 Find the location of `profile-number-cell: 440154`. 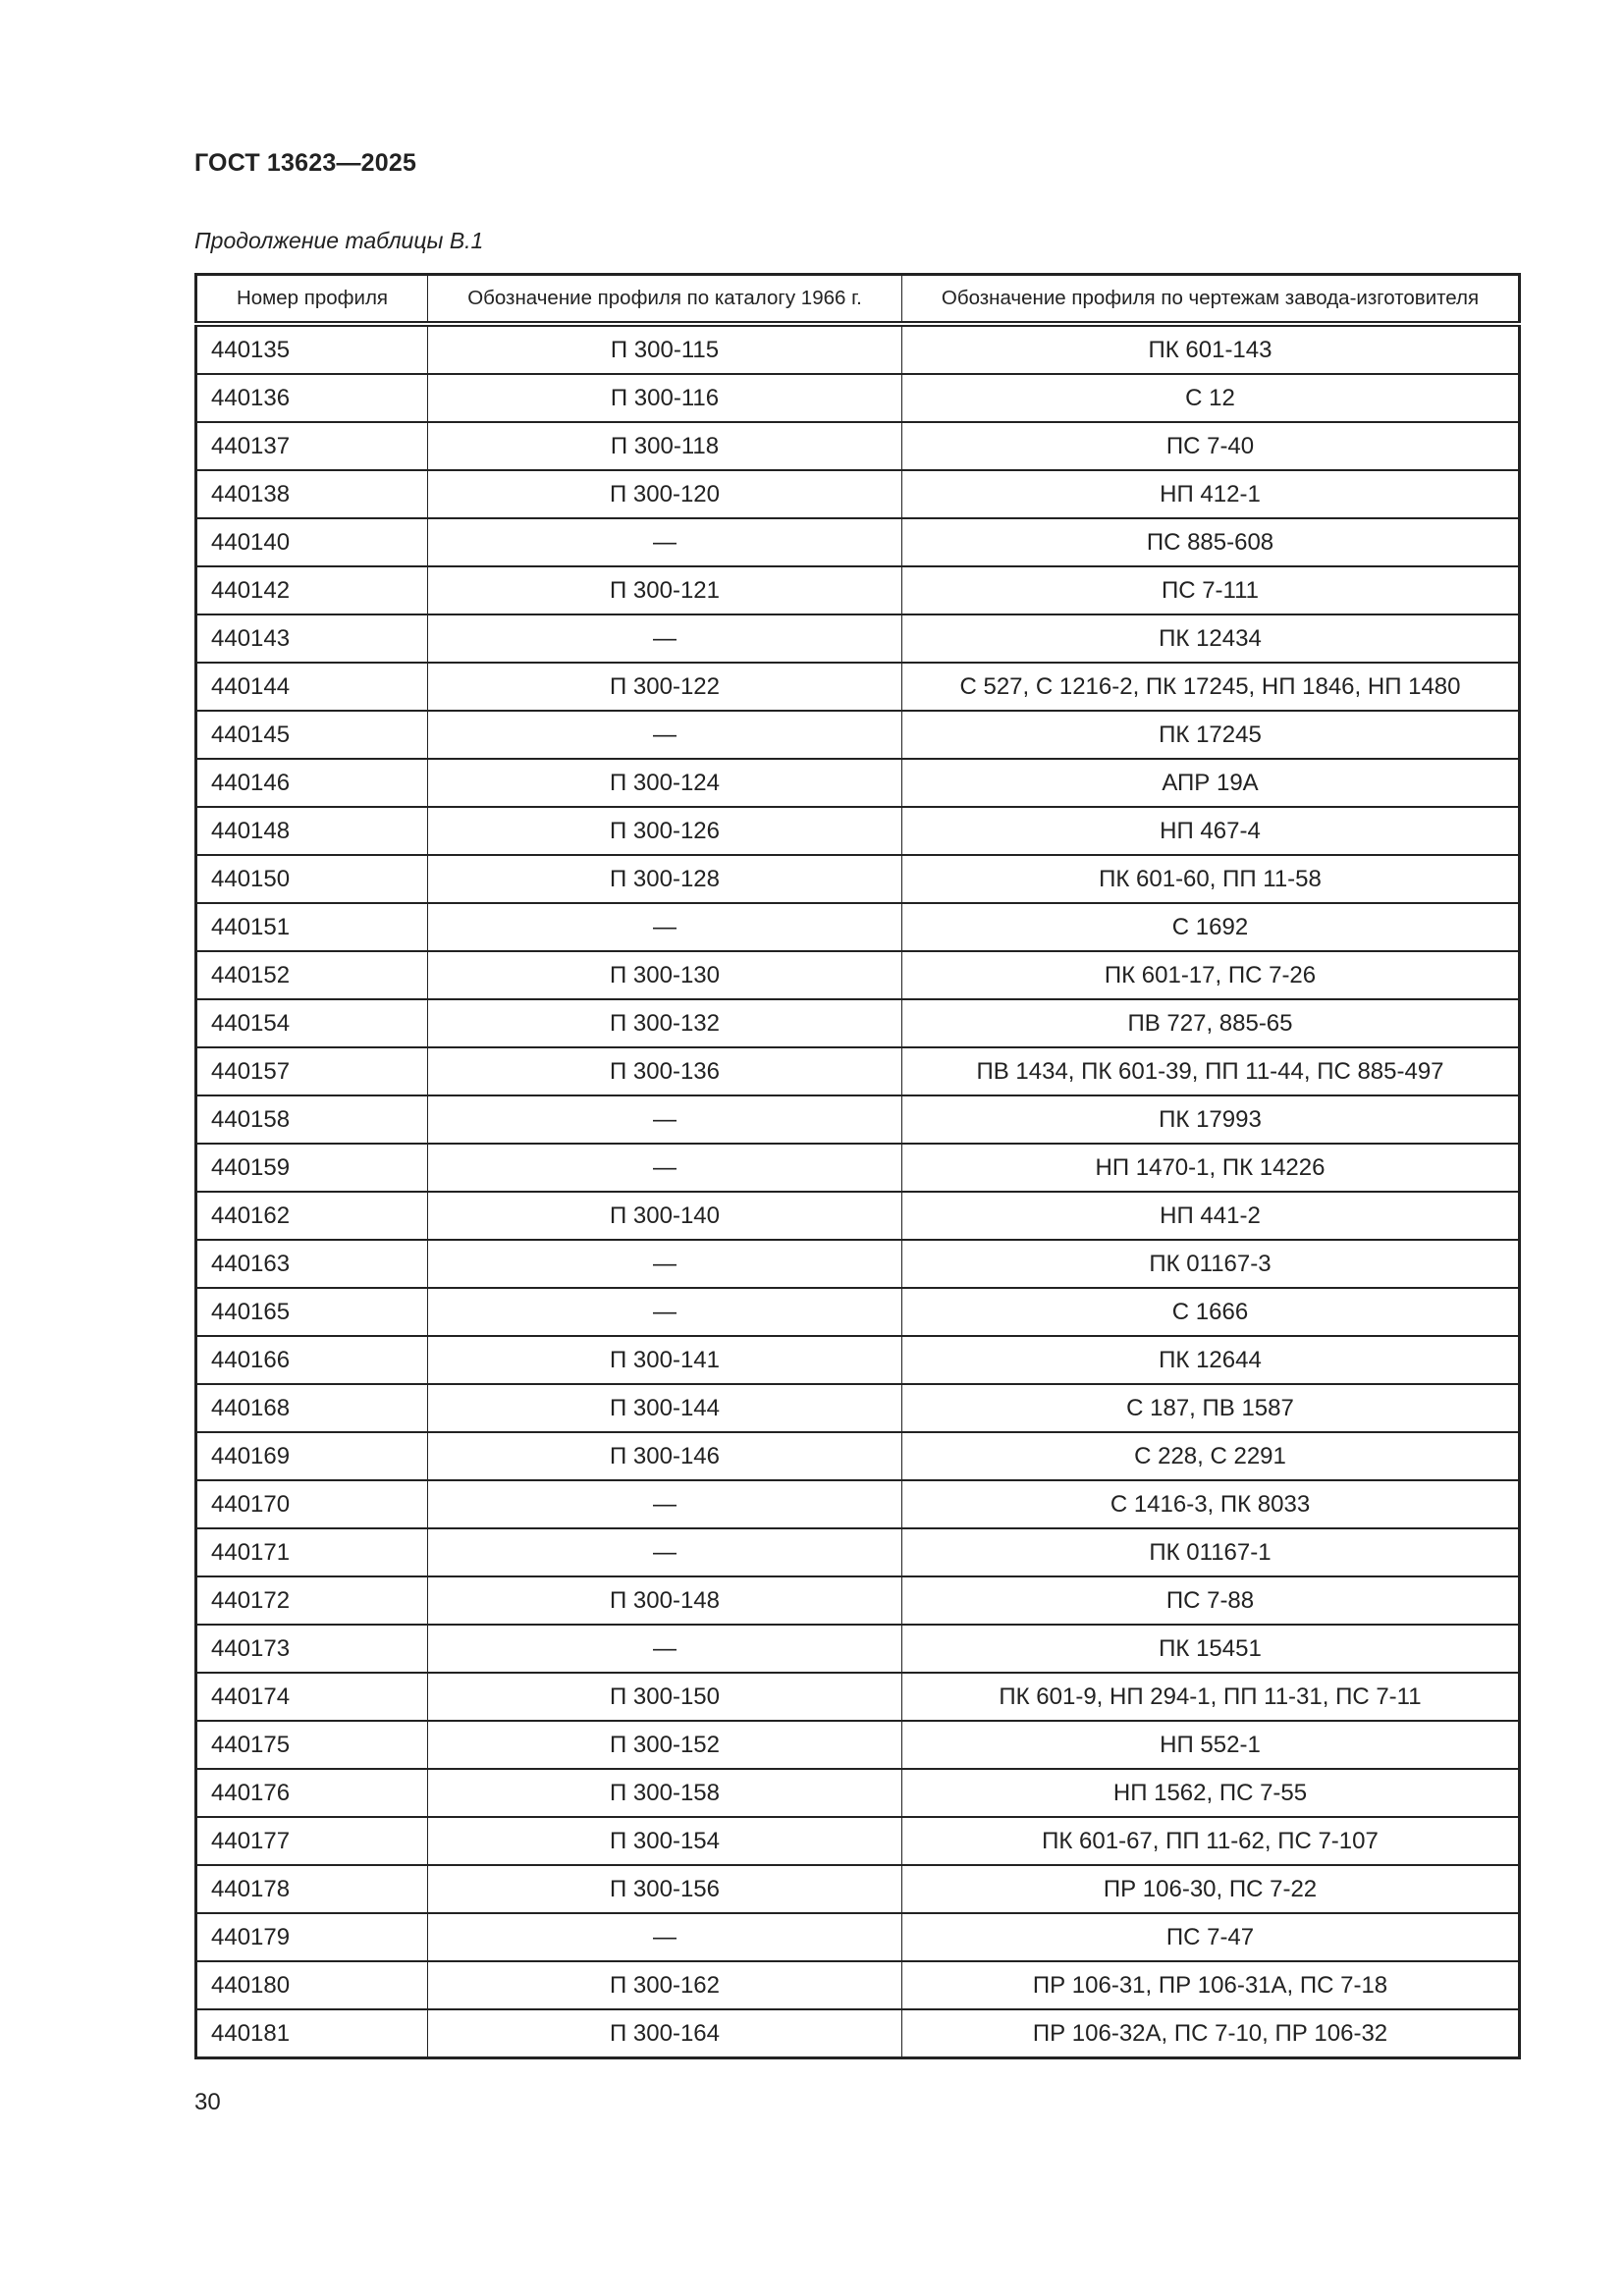

profile-number-cell: 440154 is located at coordinates (311, 1023).